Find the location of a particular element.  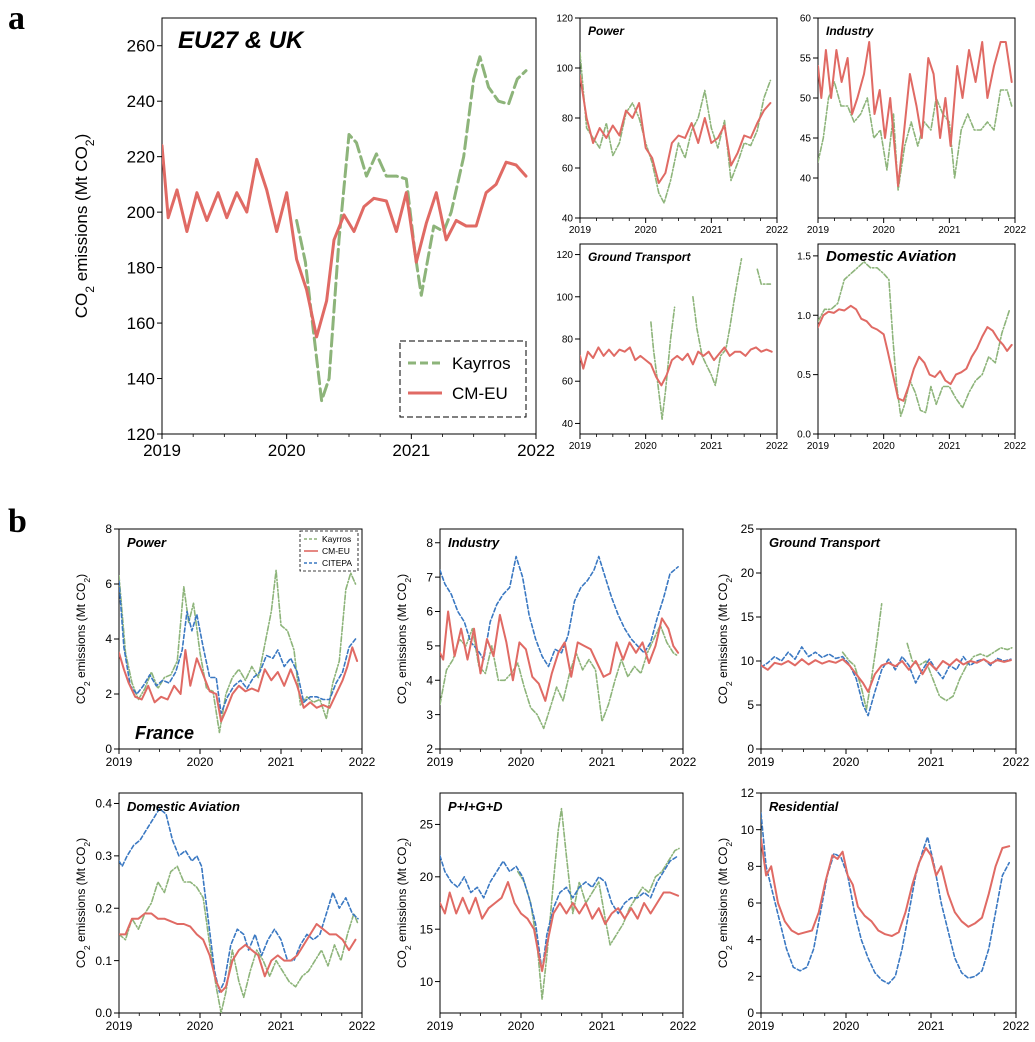

chart-a-power: 2019 2020 2021 2022 40 60 80 100 120 Power is located at coordinates (672, 125).